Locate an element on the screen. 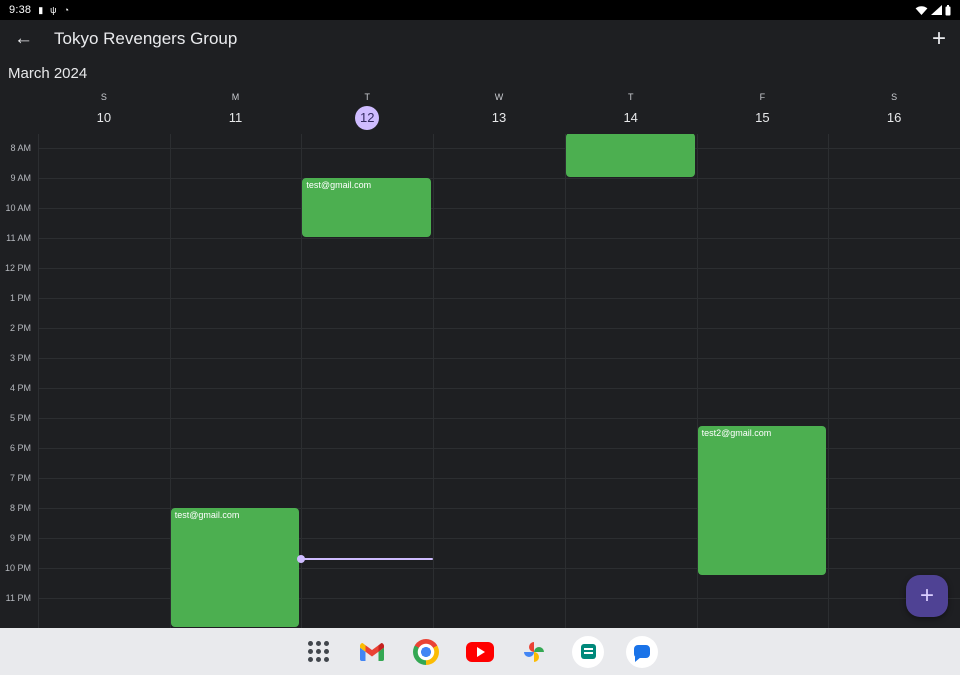  chat-bubble-icon is located at coordinates (642, 653).